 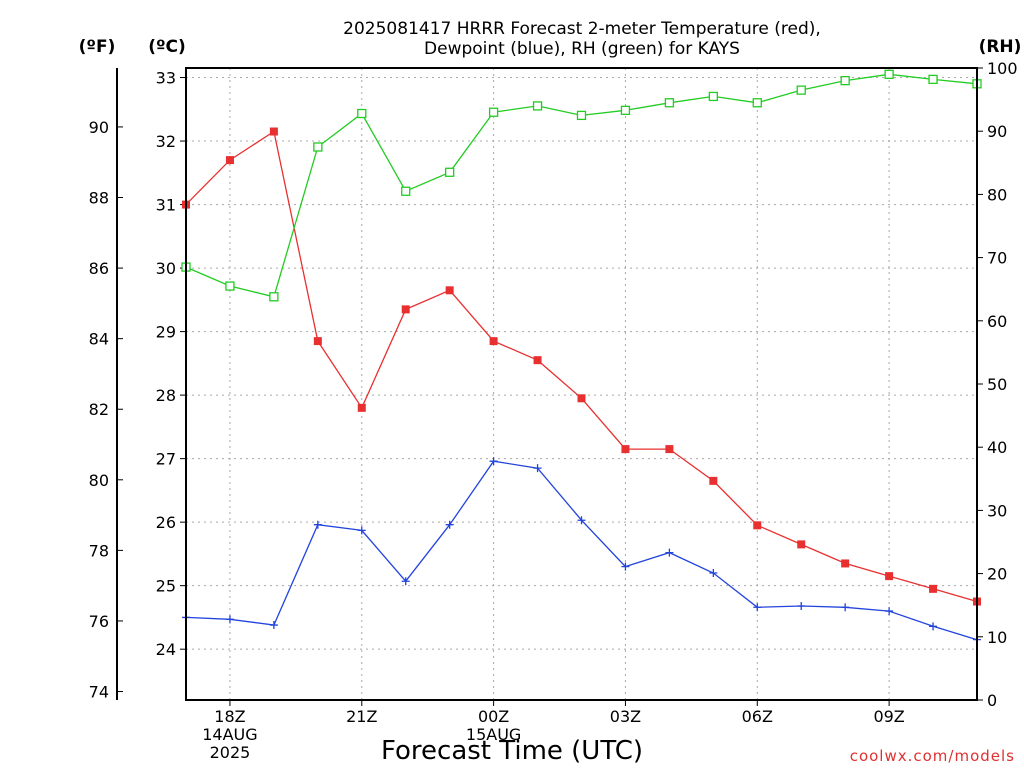 What do you see at coordinates (99, 268) in the screenshot?
I see `fahrenheit-tick-label: 86` at bounding box center [99, 268].